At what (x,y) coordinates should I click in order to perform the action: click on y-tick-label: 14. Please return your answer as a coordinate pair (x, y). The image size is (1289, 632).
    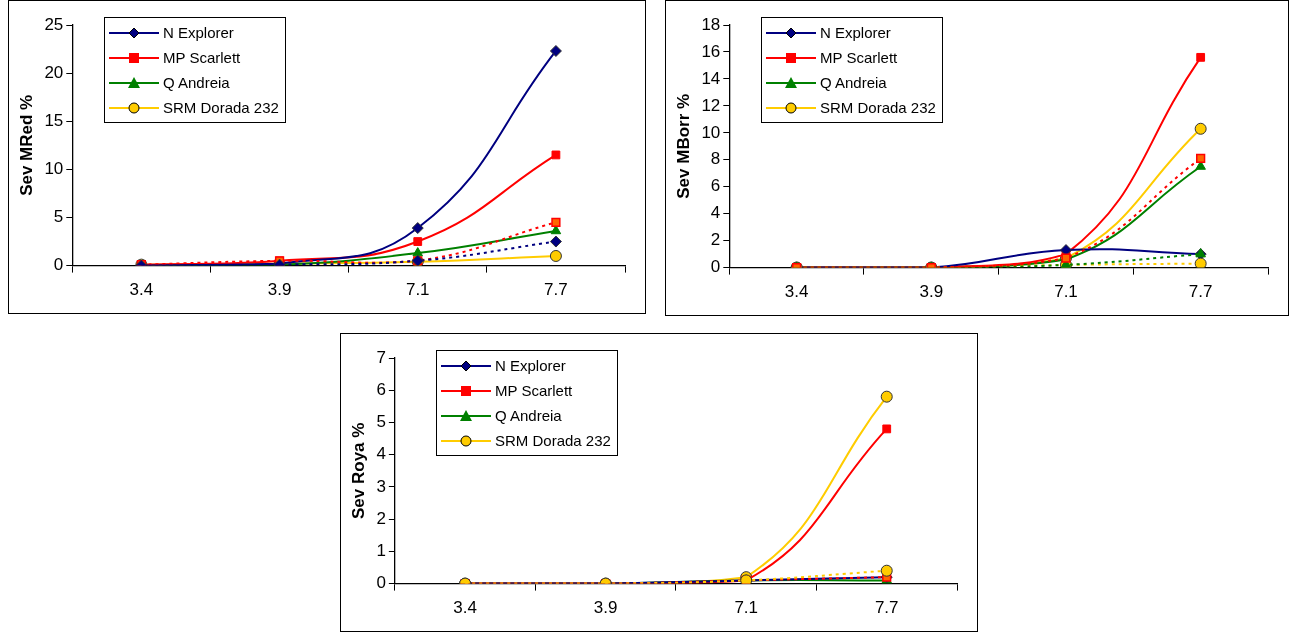
    Looking at the image, I should click on (711, 78).